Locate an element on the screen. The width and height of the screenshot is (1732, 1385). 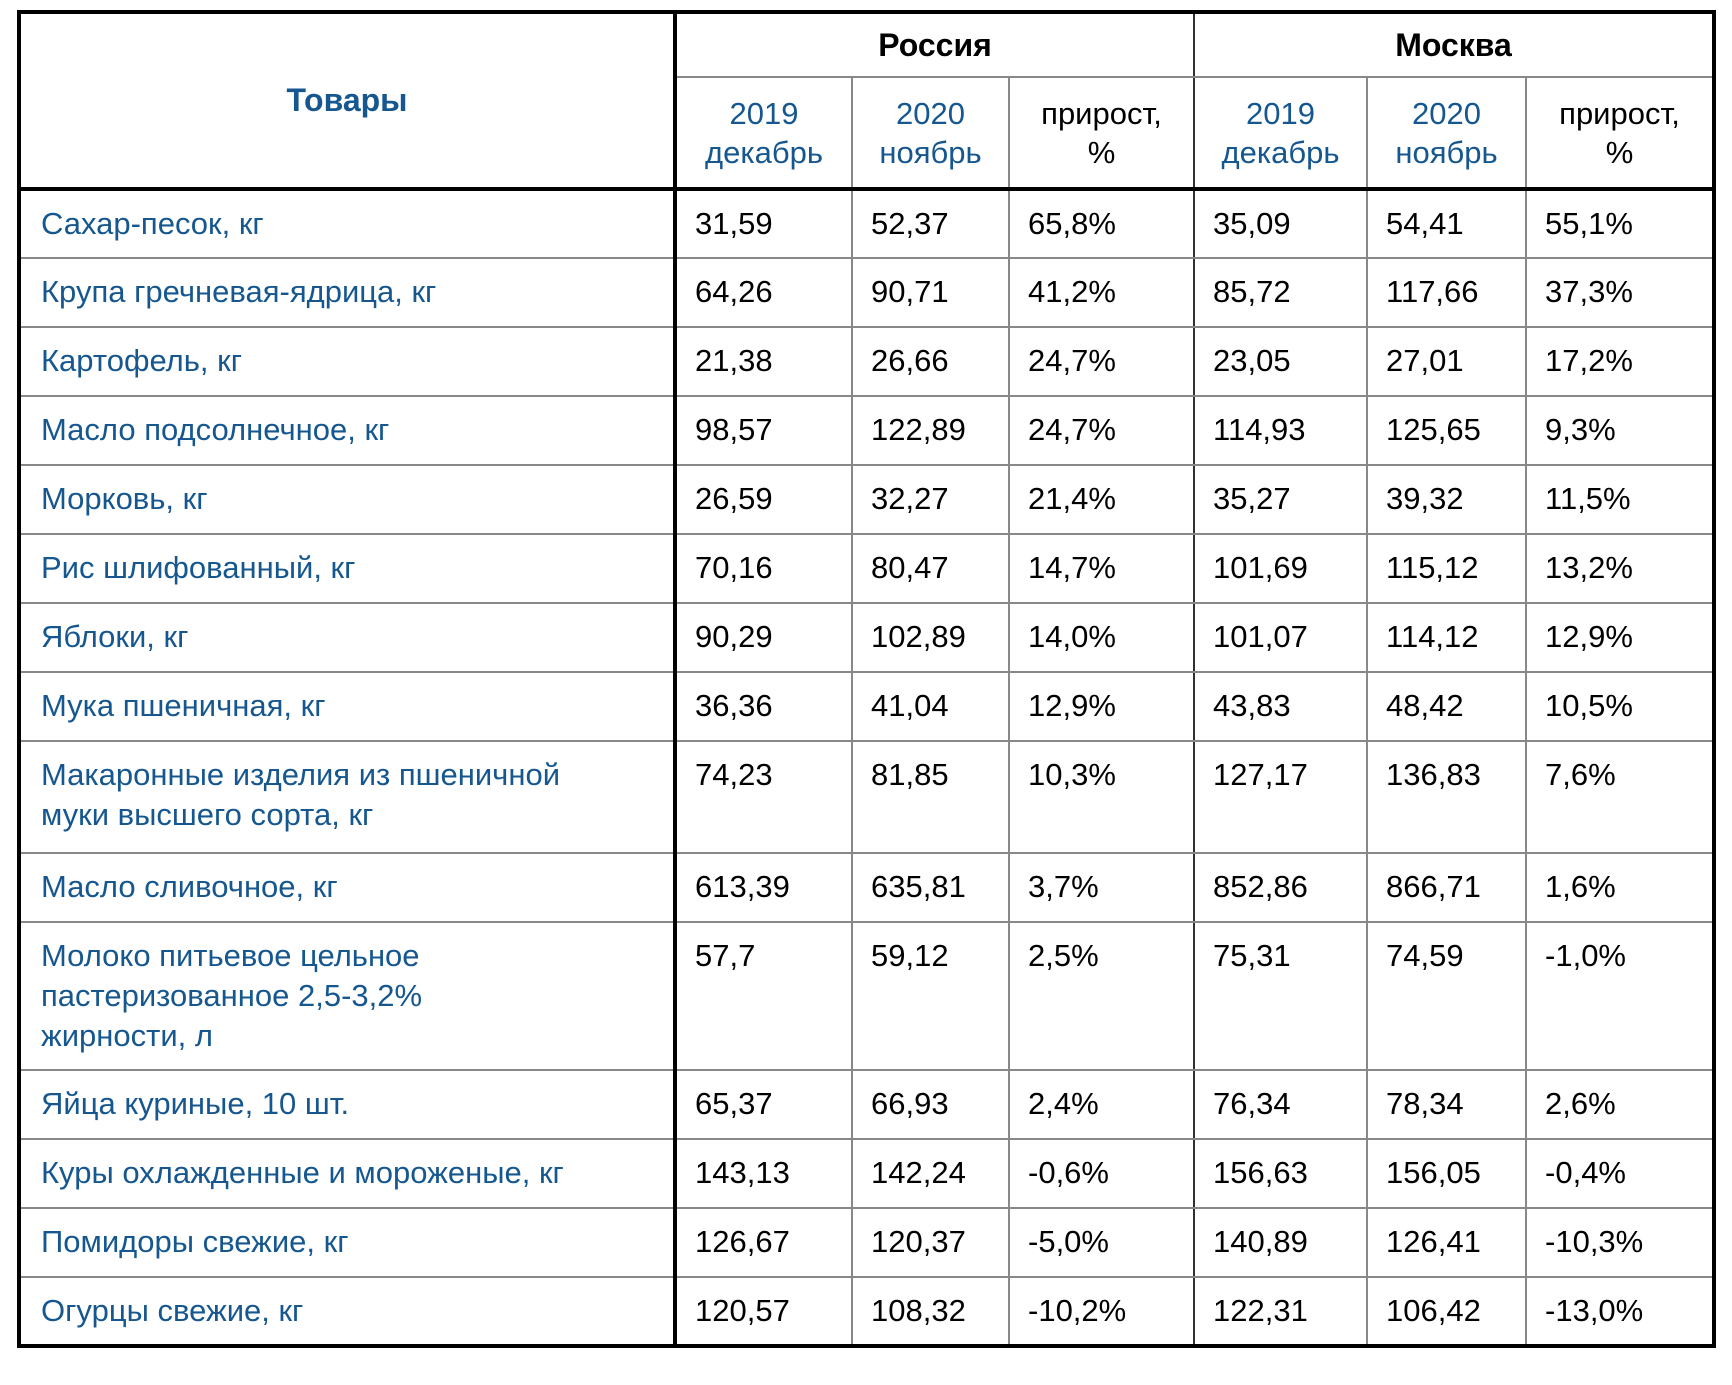
moscow-2019-price: 23,05 is located at coordinates (1281, 361).